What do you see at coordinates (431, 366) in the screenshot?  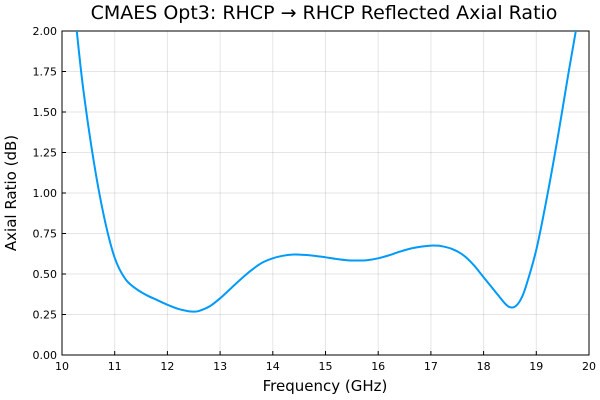 I see `x-tick-label: 17` at bounding box center [431, 366].